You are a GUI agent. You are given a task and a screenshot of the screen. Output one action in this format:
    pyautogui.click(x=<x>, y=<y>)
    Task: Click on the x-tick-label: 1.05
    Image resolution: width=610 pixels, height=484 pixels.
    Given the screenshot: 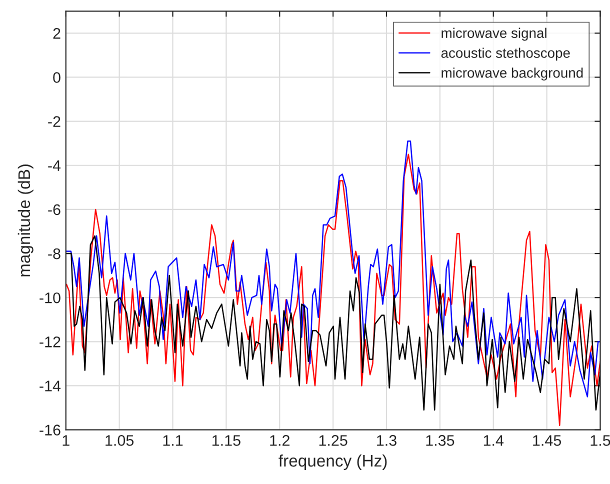 What is the action you would take?
    pyautogui.click(x=120, y=440)
    